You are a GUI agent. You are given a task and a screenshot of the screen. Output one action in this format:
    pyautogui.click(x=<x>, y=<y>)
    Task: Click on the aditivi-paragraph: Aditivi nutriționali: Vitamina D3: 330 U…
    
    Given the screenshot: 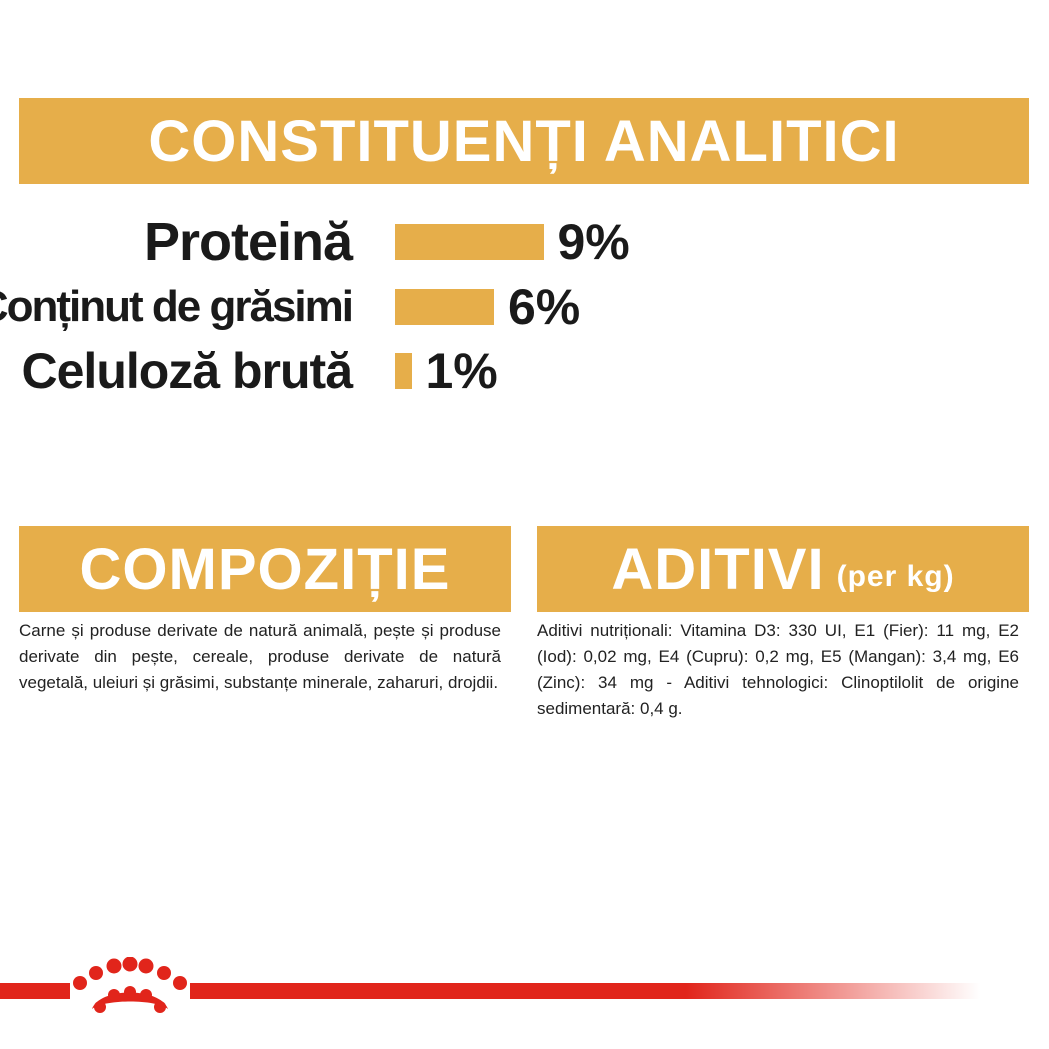 What is the action you would take?
    pyautogui.click(x=778, y=669)
    